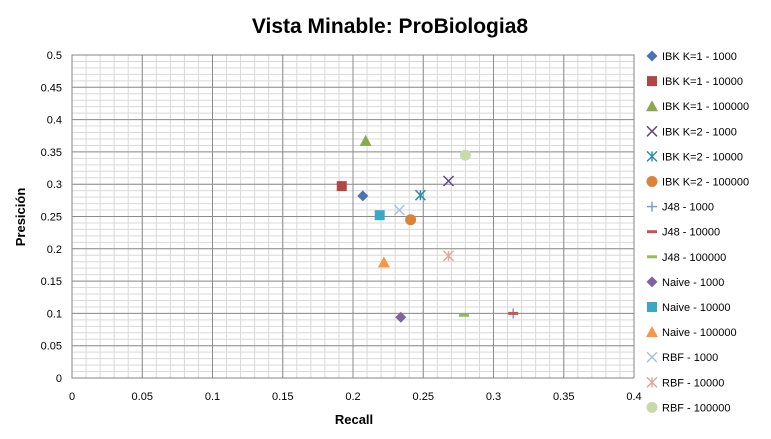  Describe the element at coordinates (51, 153) in the screenshot. I see `y-tick-label: 0.35` at that location.